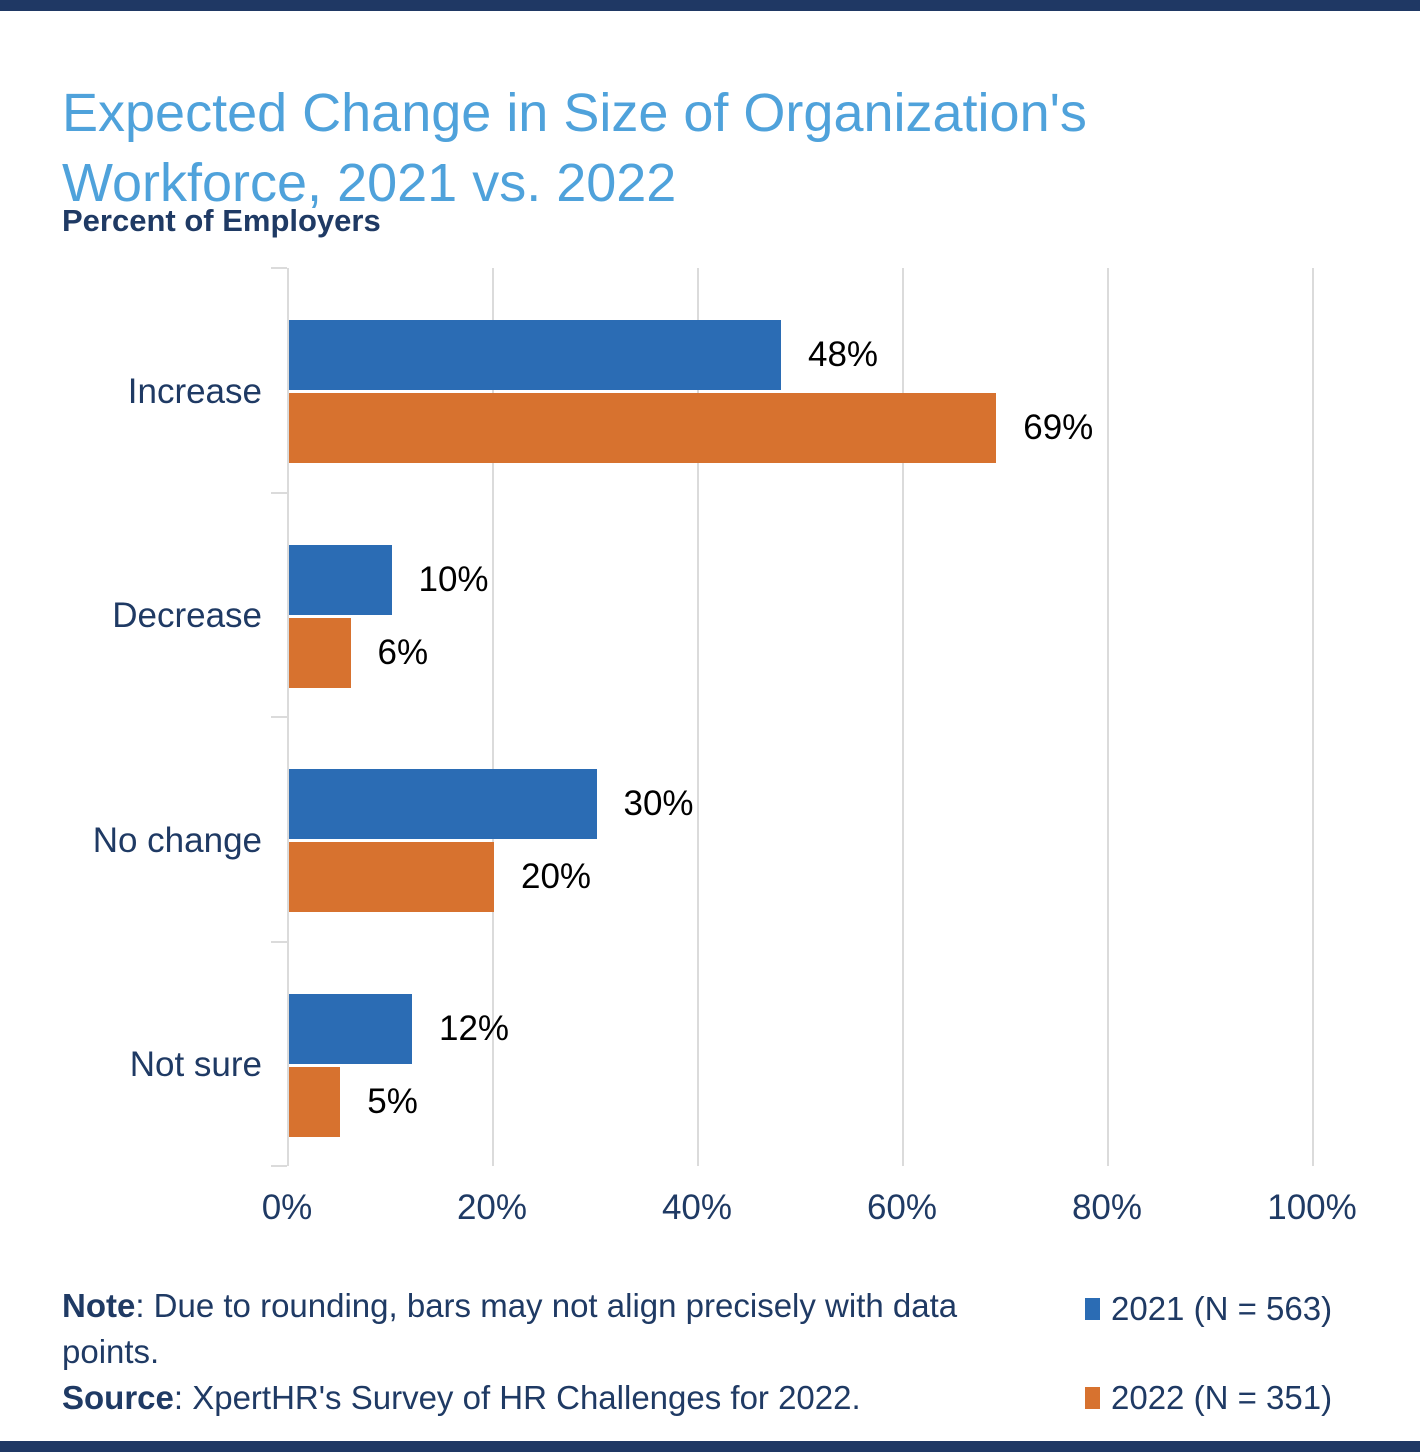 This screenshot has height=1452, width=1420. I want to click on legend-label: 2022 (N = 351), so click(1222, 1397).